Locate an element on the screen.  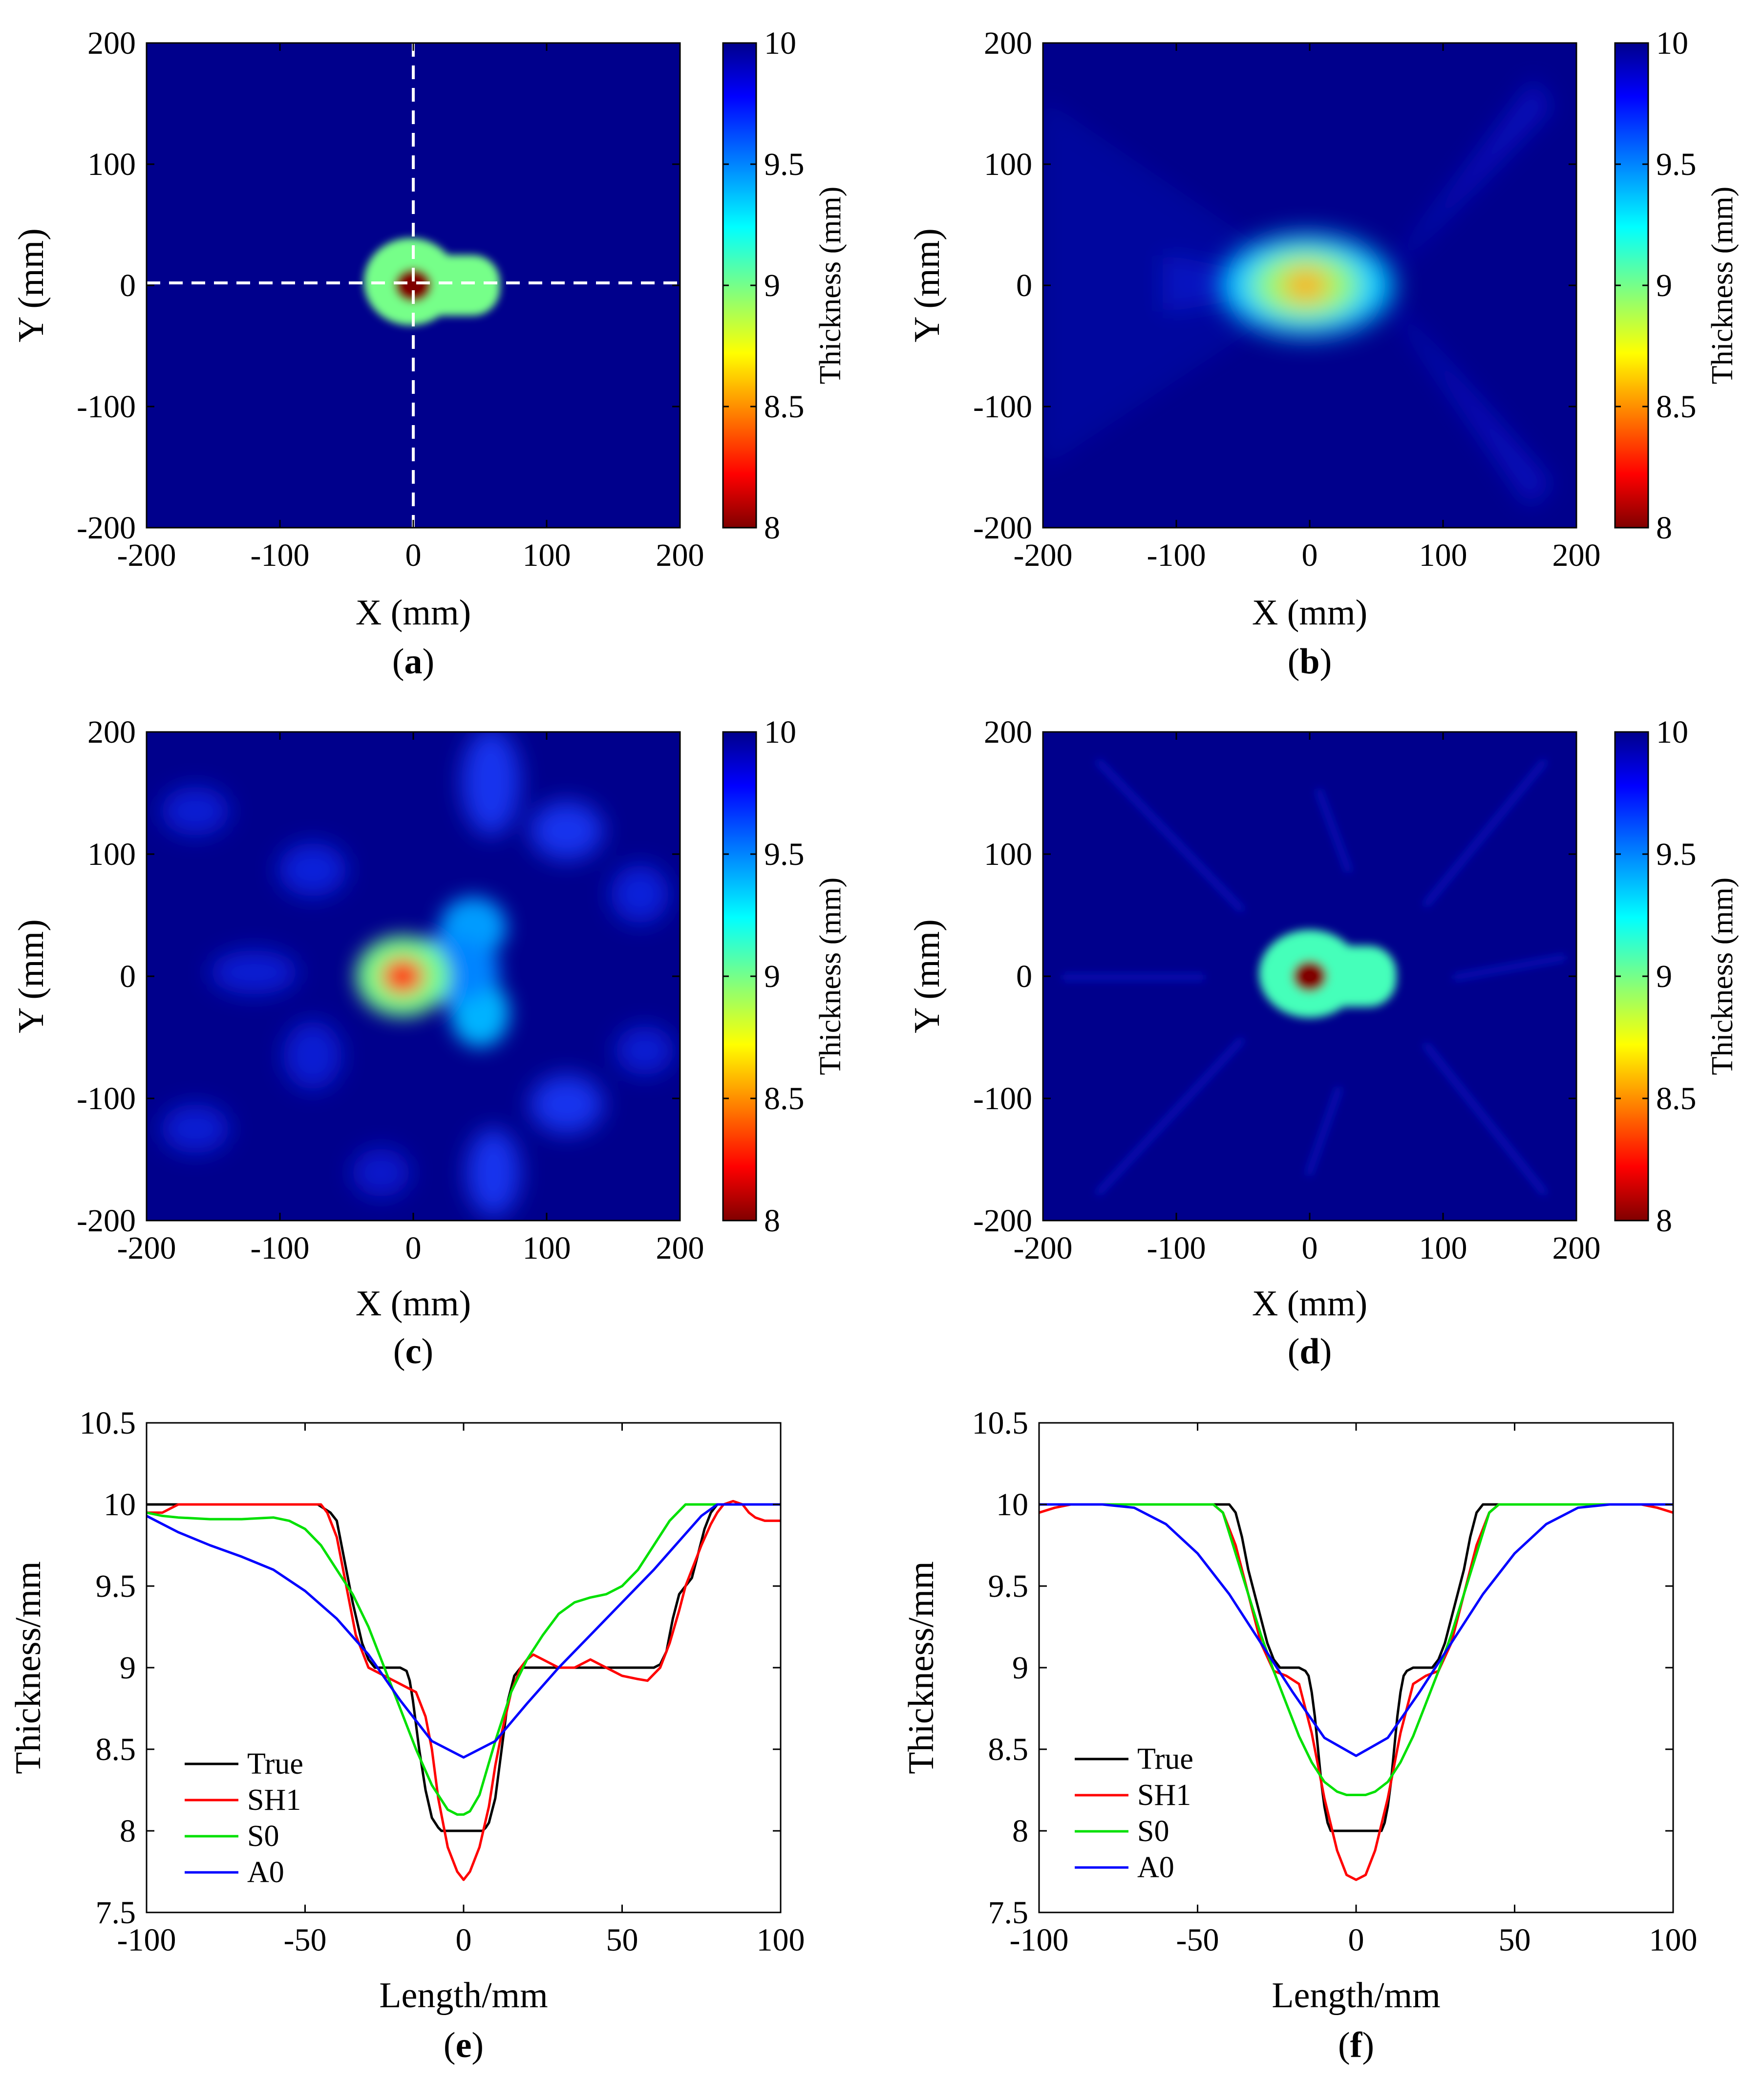
panel-b-colorbar: Thickness (mm) 8 8.5 9 9.5 10 is located at coordinates (1676, 285).